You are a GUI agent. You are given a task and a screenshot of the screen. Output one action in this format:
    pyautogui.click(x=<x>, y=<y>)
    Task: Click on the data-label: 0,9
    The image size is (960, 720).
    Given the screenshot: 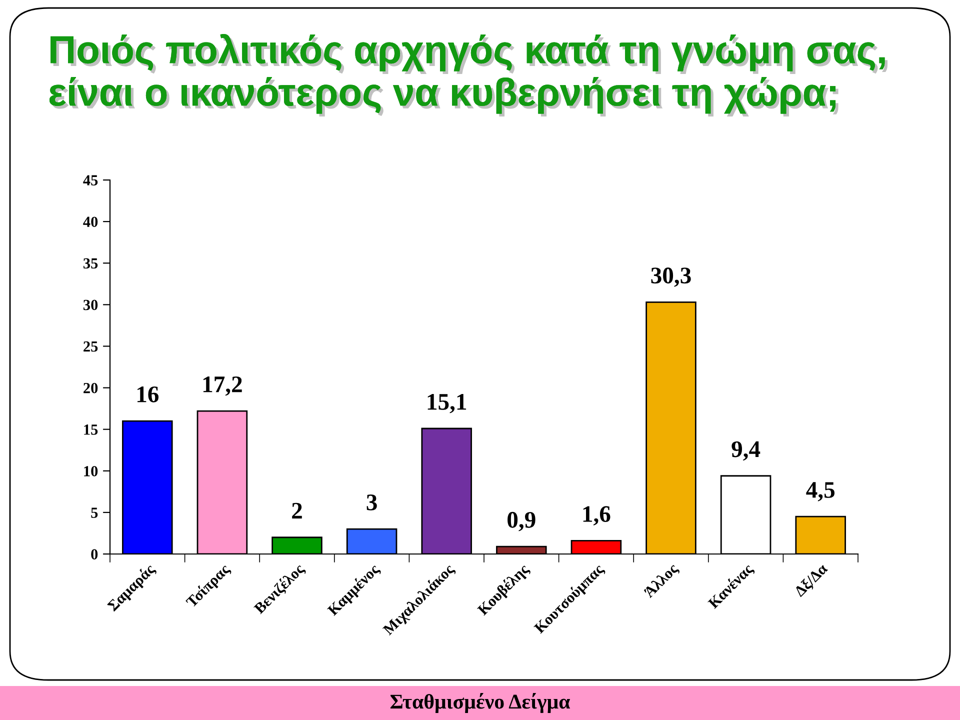 What is the action you would take?
    pyautogui.click(x=522, y=522)
    